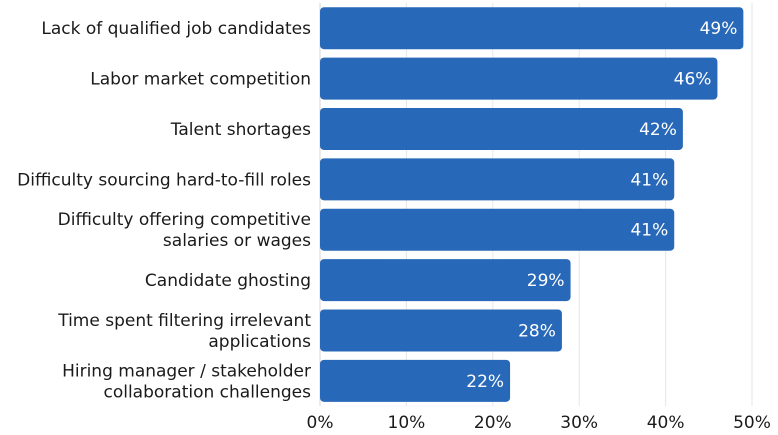 The width and height of the screenshot is (778, 435). Describe the element at coordinates (752, 423) in the screenshot. I see `x-tick-label-50: 50%` at that location.